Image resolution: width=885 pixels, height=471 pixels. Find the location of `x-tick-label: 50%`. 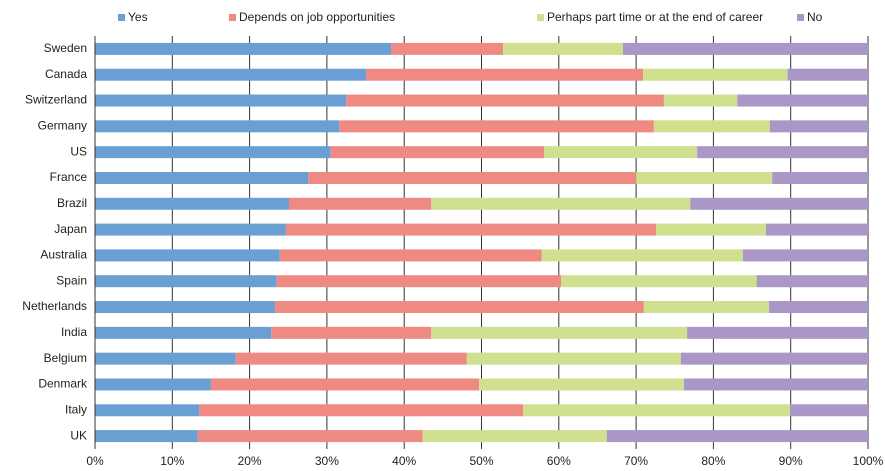

x-tick-label: 50% is located at coordinates (481, 461).